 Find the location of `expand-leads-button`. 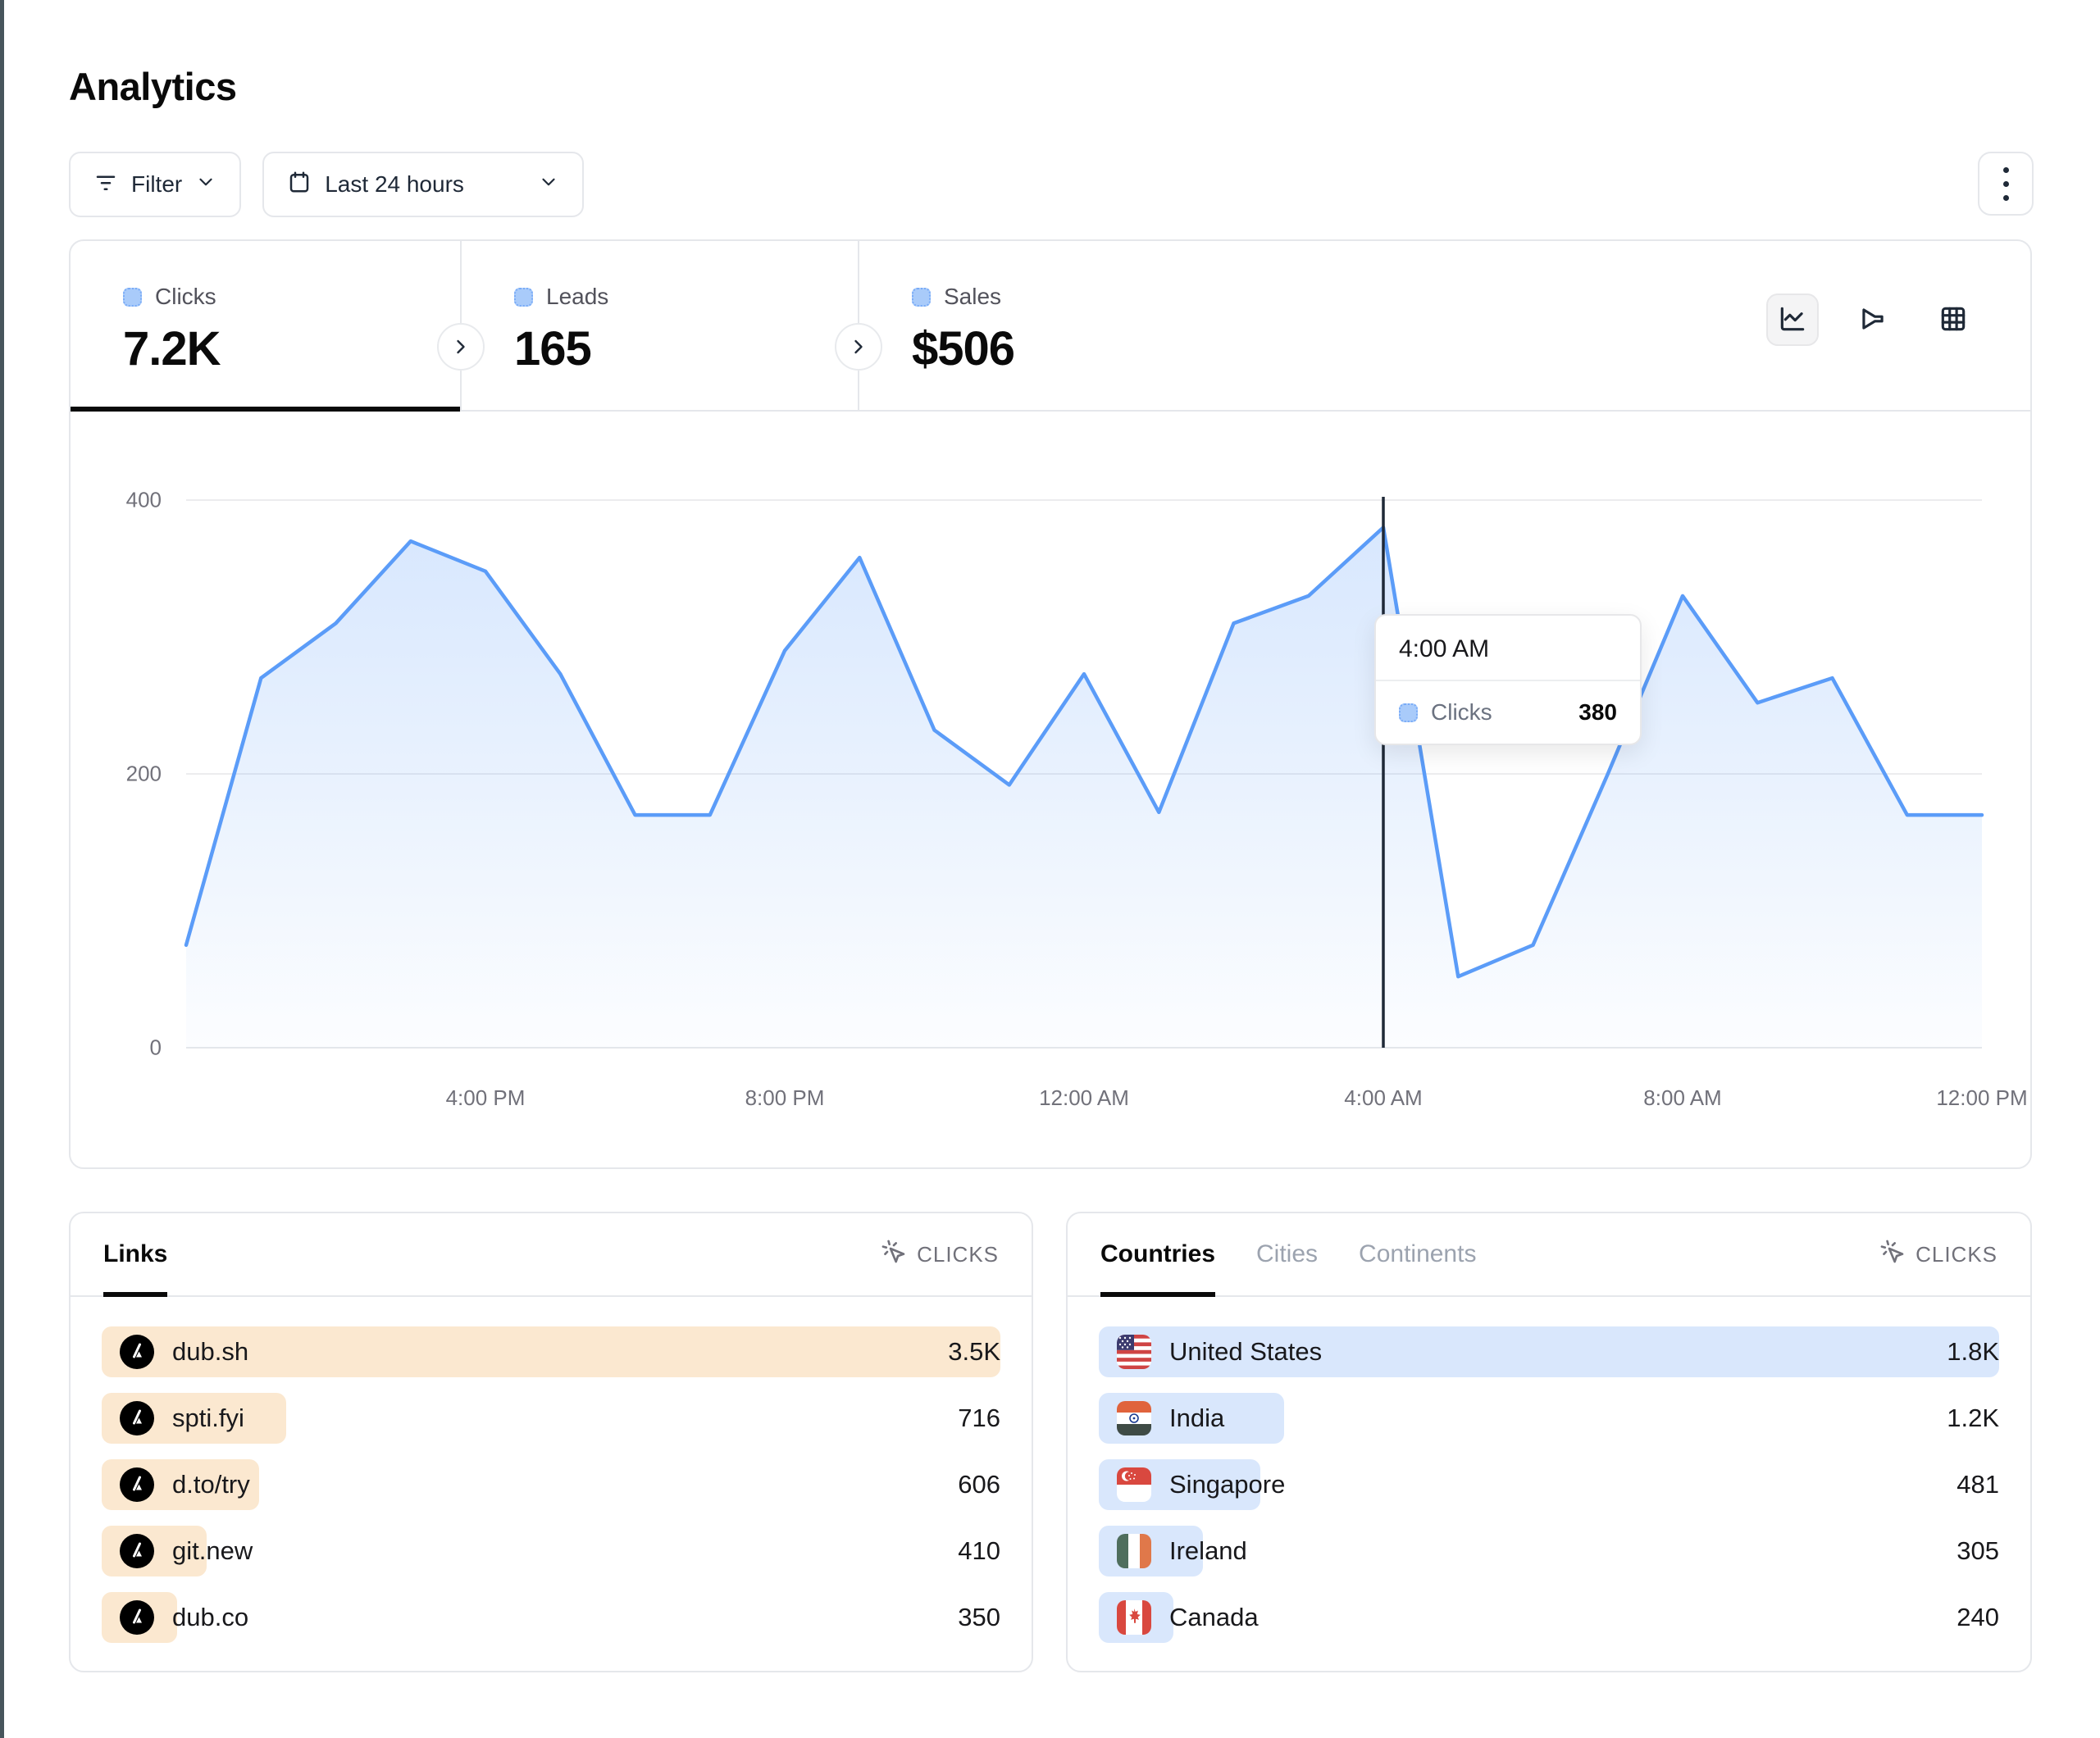

expand-leads-button is located at coordinates (858, 347).